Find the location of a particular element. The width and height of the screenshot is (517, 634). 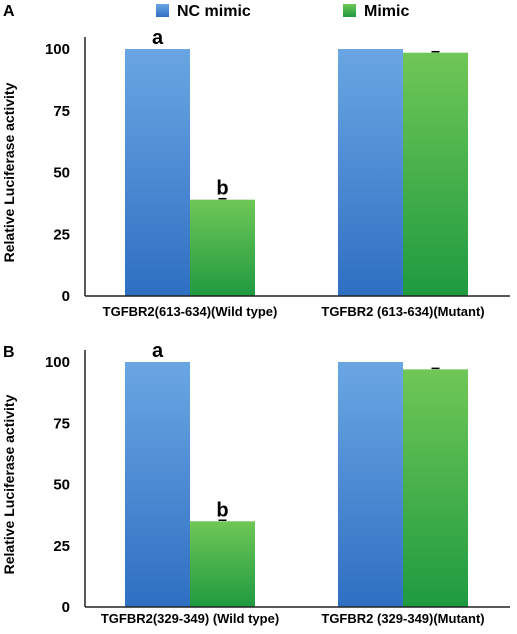

panel-letter: A is located at coordinates (9, 11).